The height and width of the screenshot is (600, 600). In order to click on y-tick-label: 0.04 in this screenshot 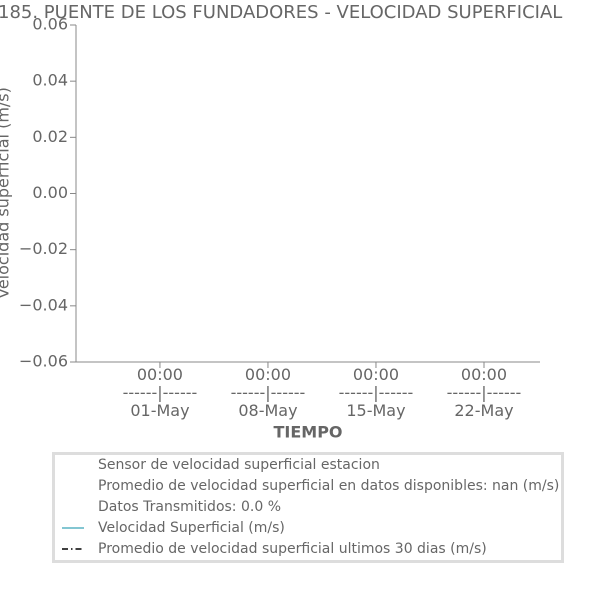, I will do `click(50, 80)`.